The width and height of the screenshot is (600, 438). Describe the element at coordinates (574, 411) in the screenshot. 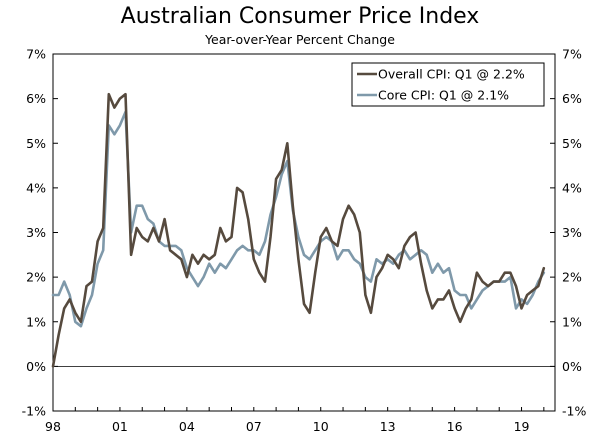

I see `y-tick-label-right: -1%` at that location.